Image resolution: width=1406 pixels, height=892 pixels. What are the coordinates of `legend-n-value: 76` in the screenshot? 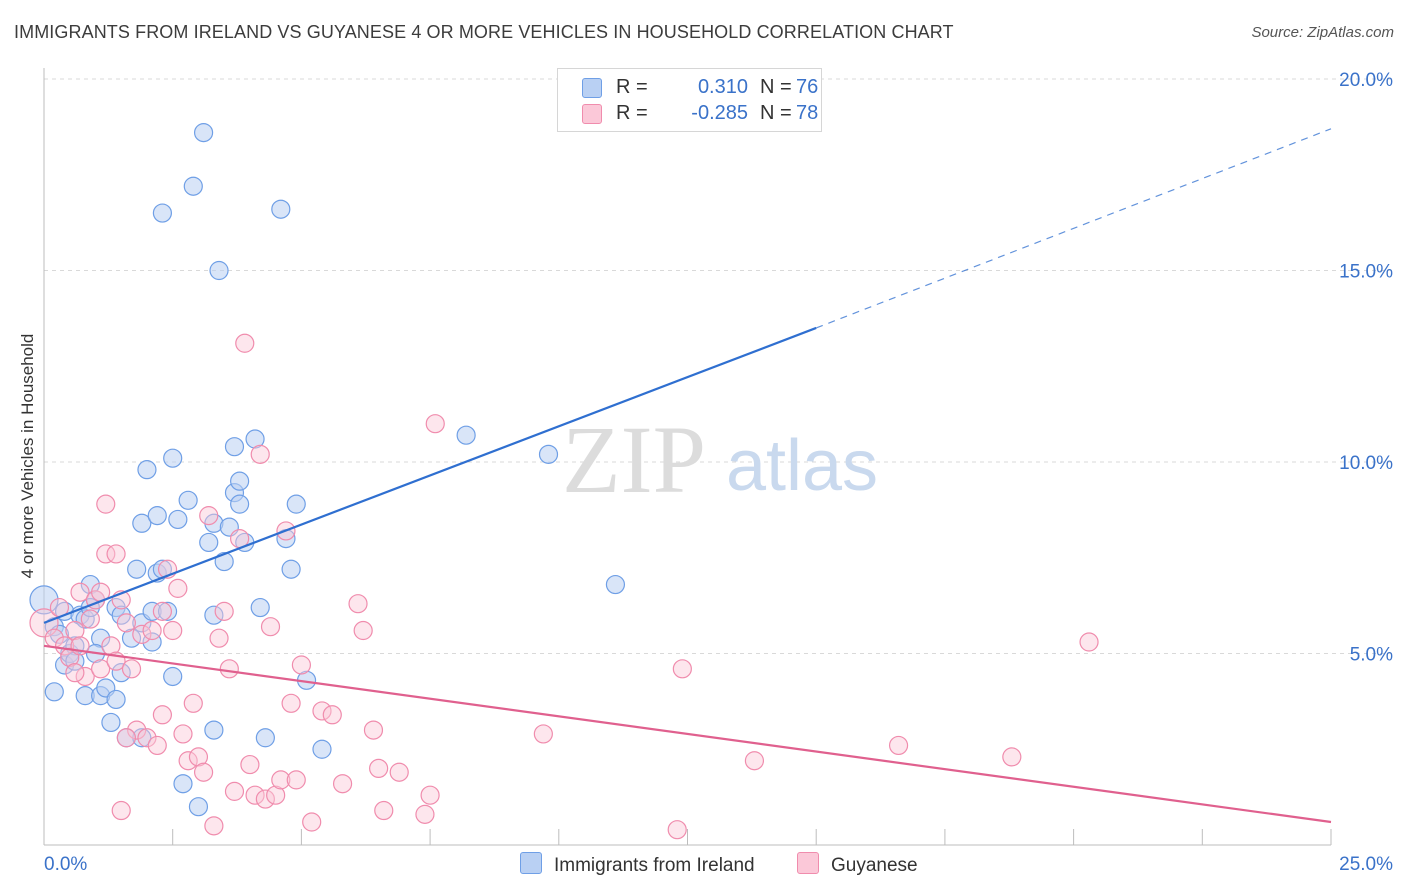 It's located at (807, 87).